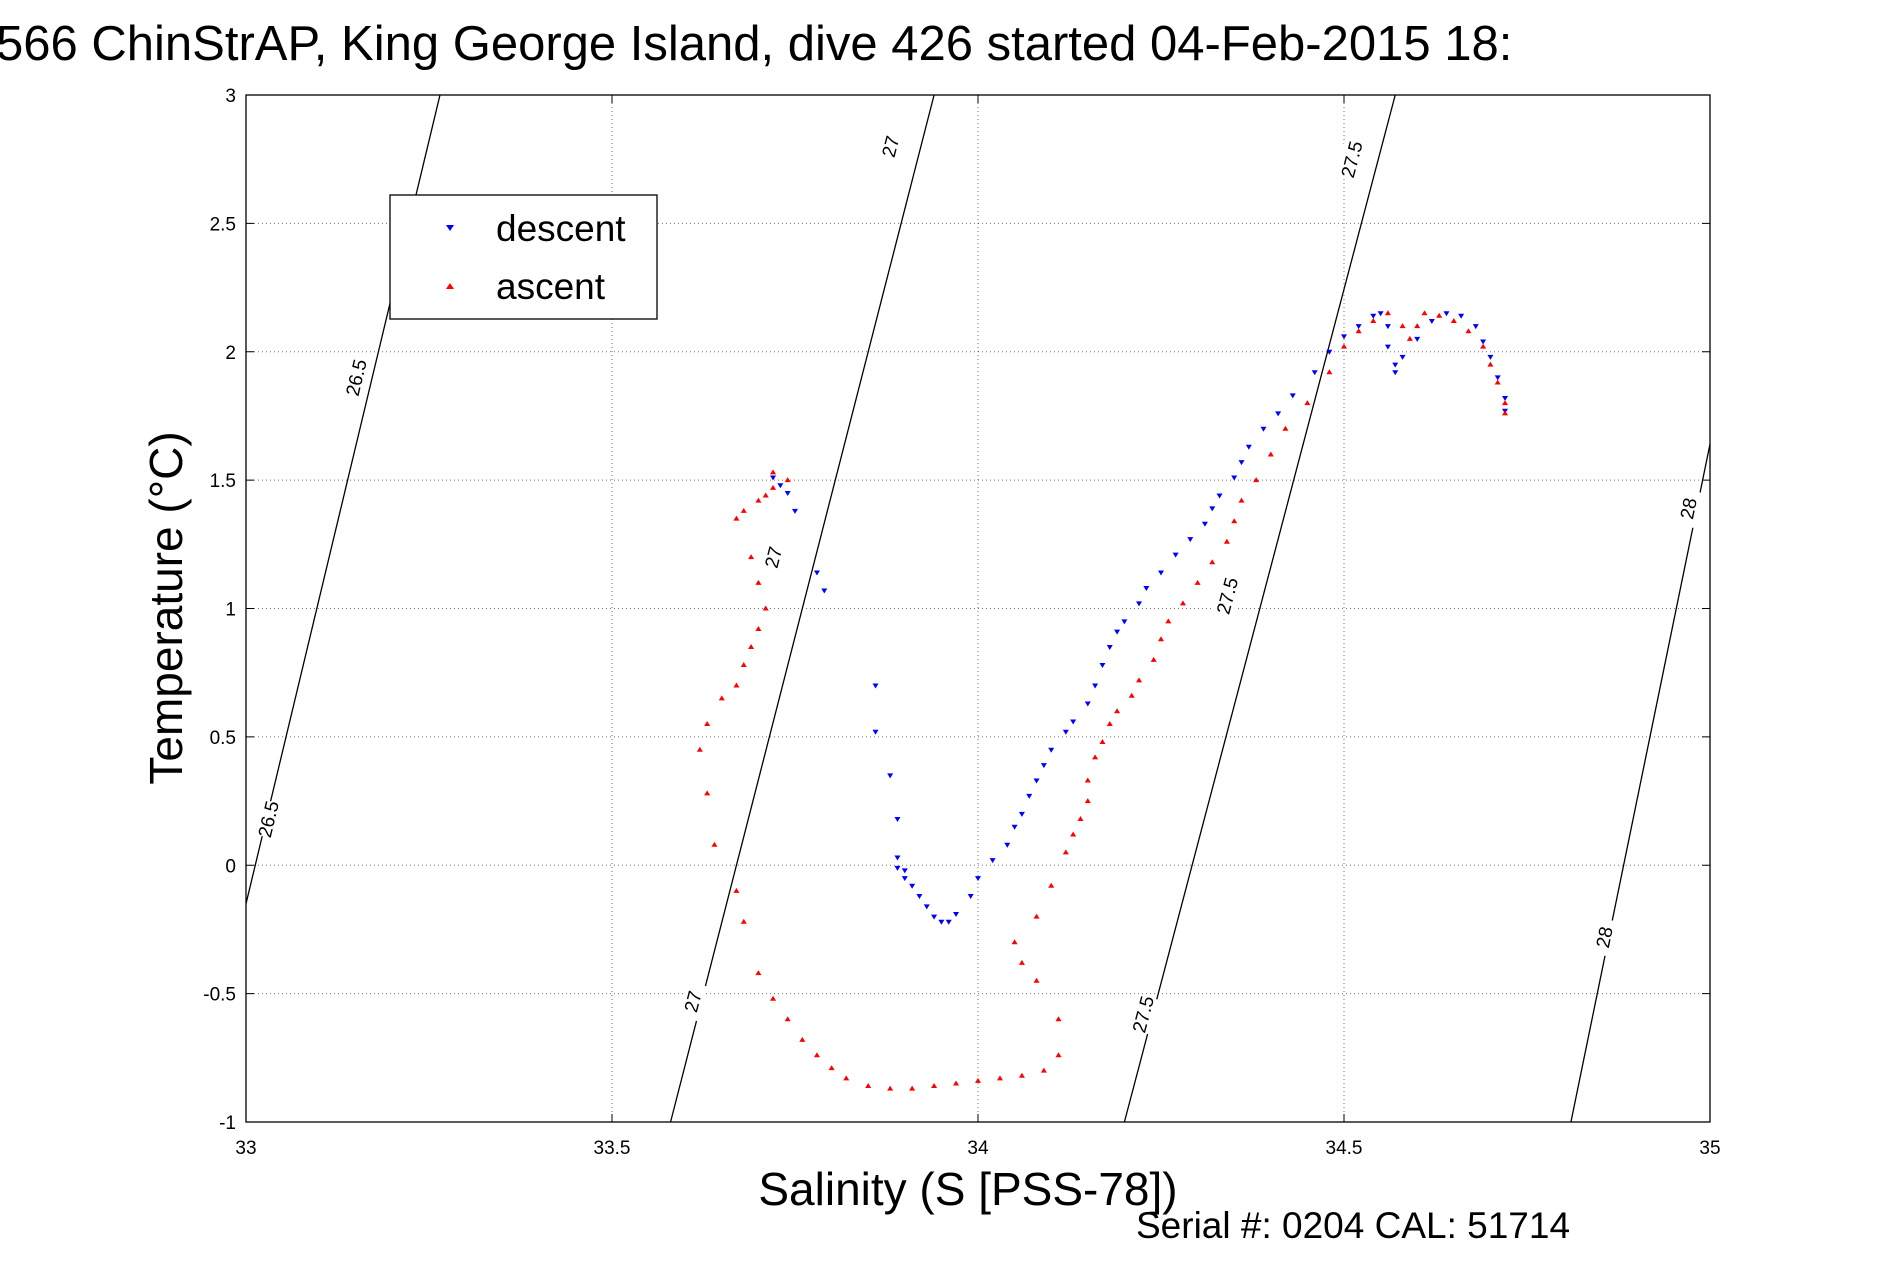  I want to click on y-axis-label: Temperature (°C), so click(166, 607).